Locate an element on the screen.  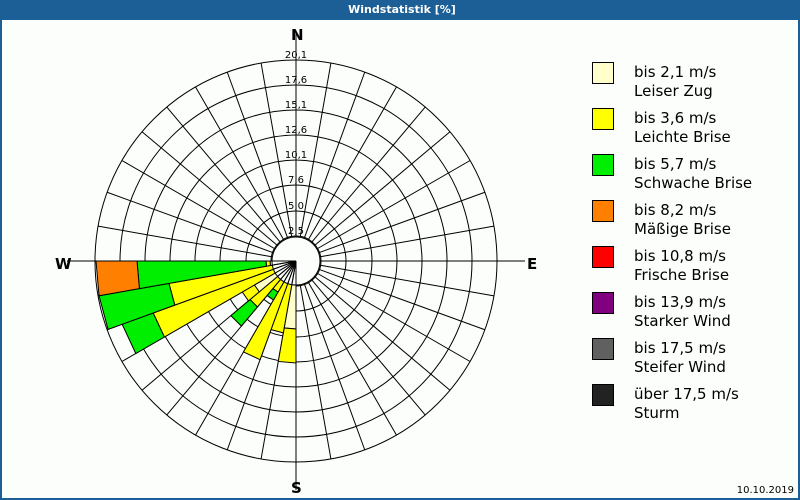
legend-range: bis 10,8 m/s is located at coordinates (680, 256).